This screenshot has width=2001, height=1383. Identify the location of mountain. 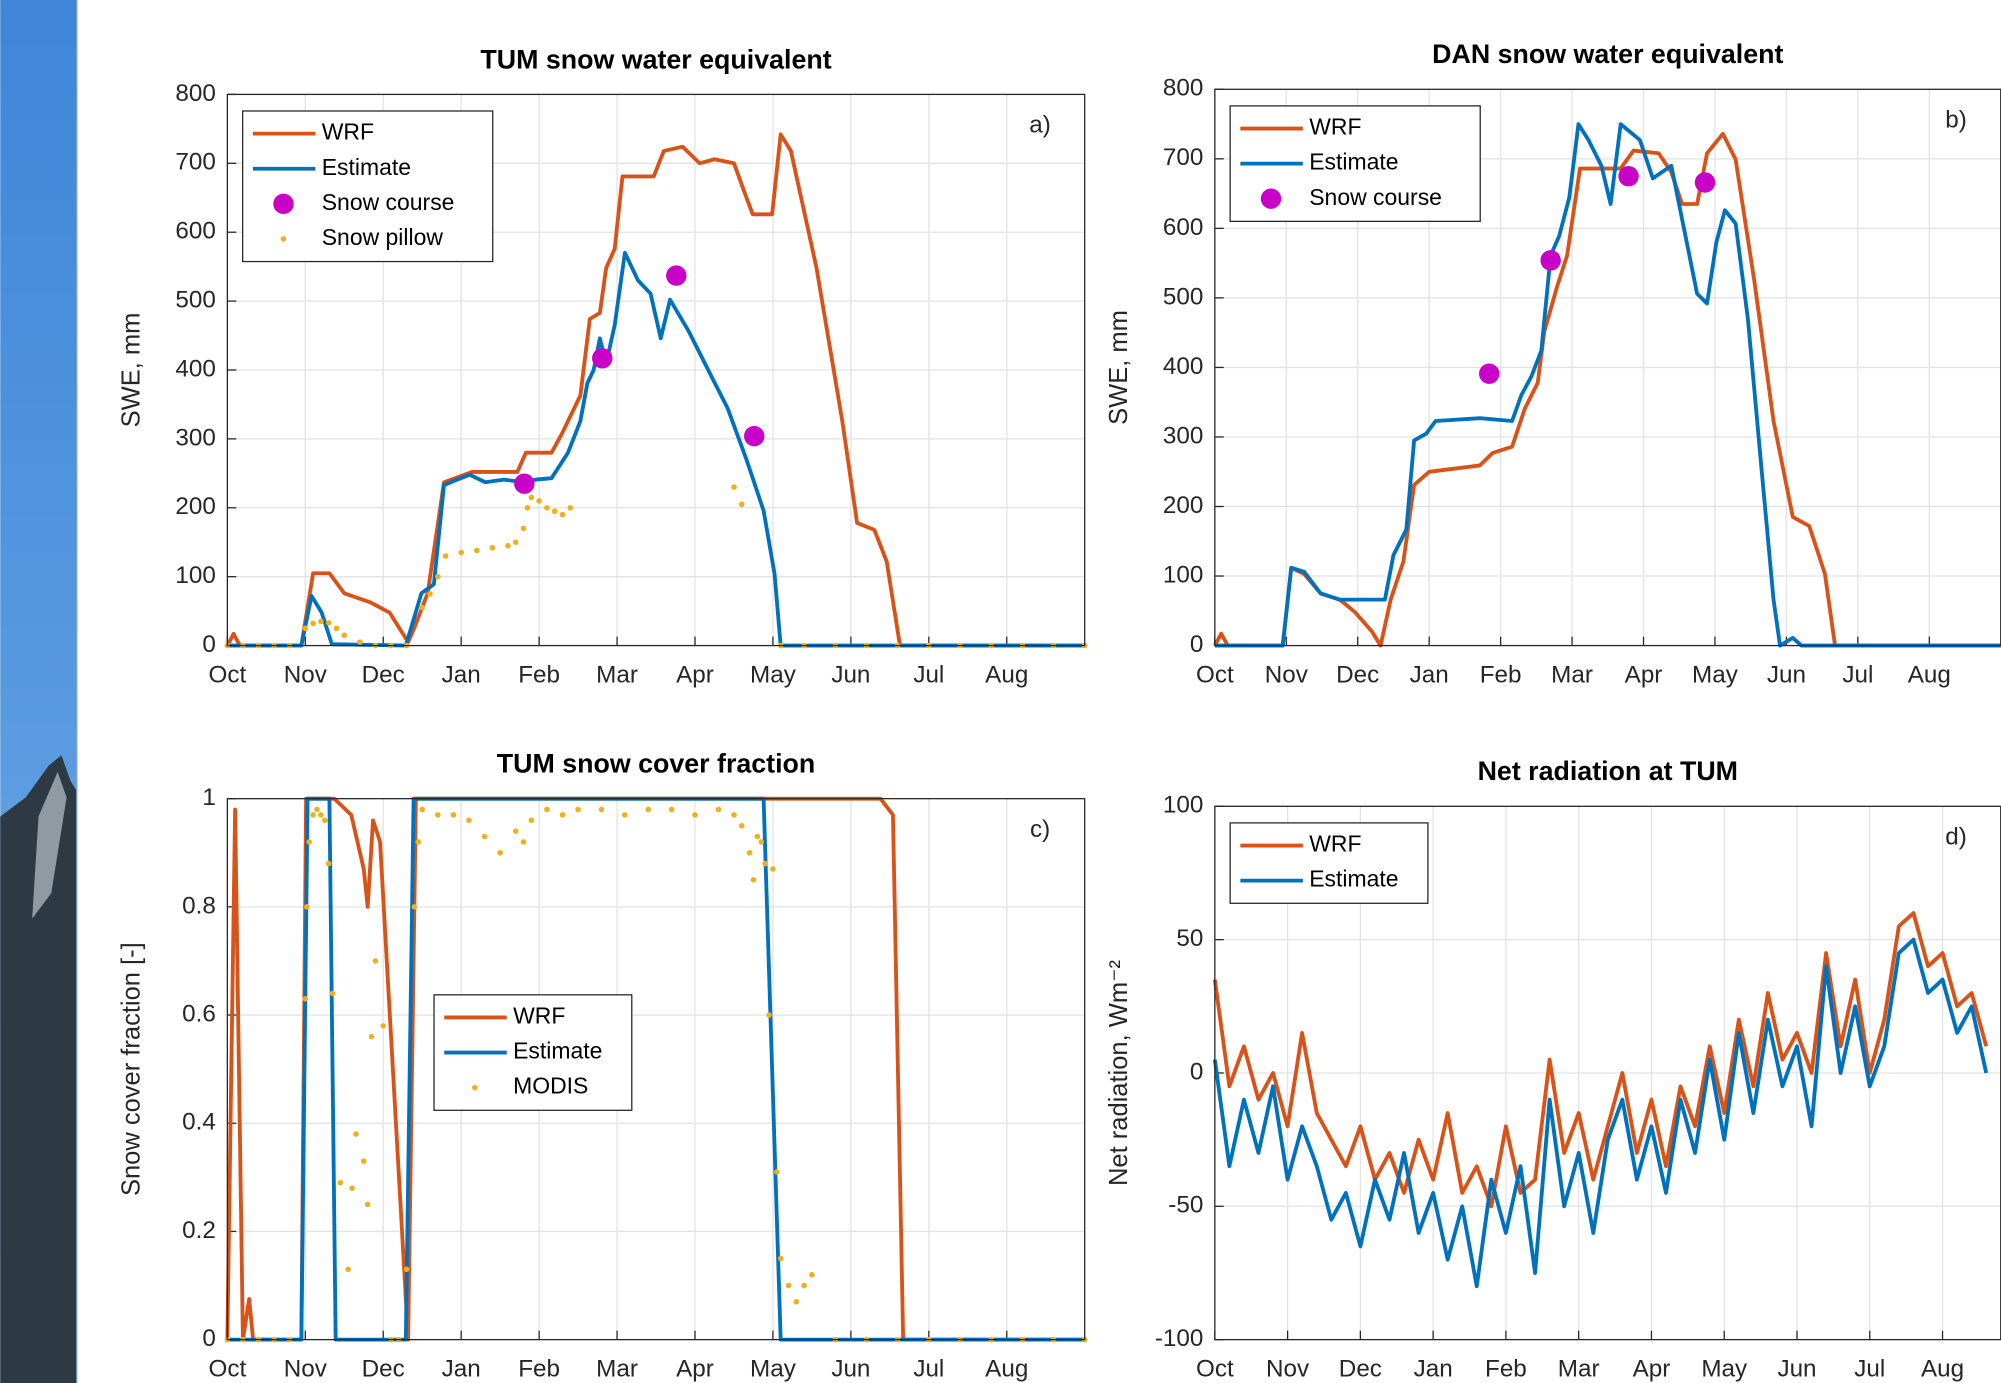
(38, 1069).